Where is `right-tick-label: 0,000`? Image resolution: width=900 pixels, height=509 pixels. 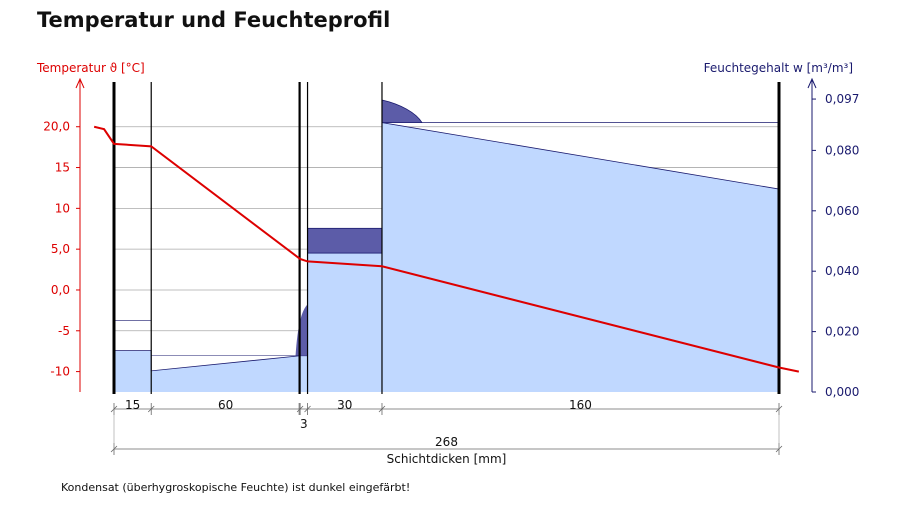 right-tick-label: 0,000 is located at coordinates (842, 392).